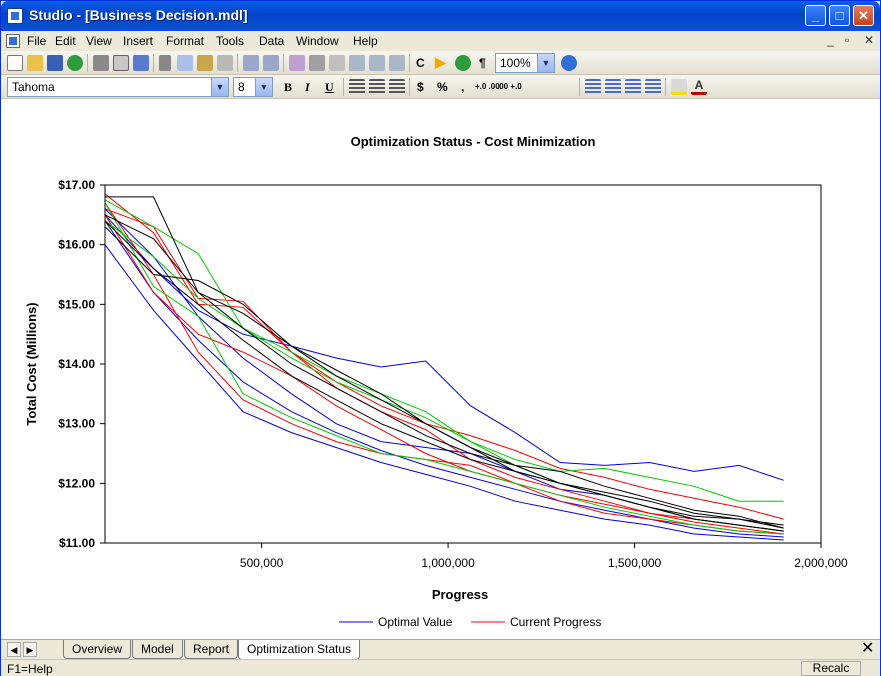 The width and height of the screenshot is (881, 676). Describe the element at coordinates (75, 63) in the screenshot. I see `globe-icon` at that location.